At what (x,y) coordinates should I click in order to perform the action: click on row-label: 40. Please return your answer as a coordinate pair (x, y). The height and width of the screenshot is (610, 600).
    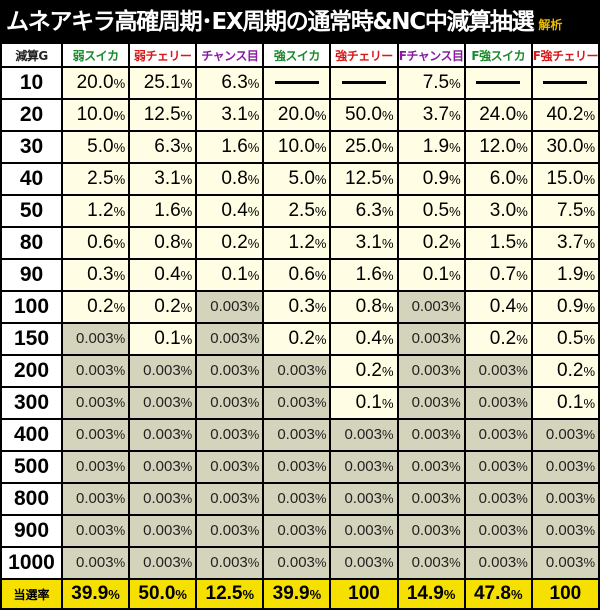
    Looking at the image, I should click on (32, 179).